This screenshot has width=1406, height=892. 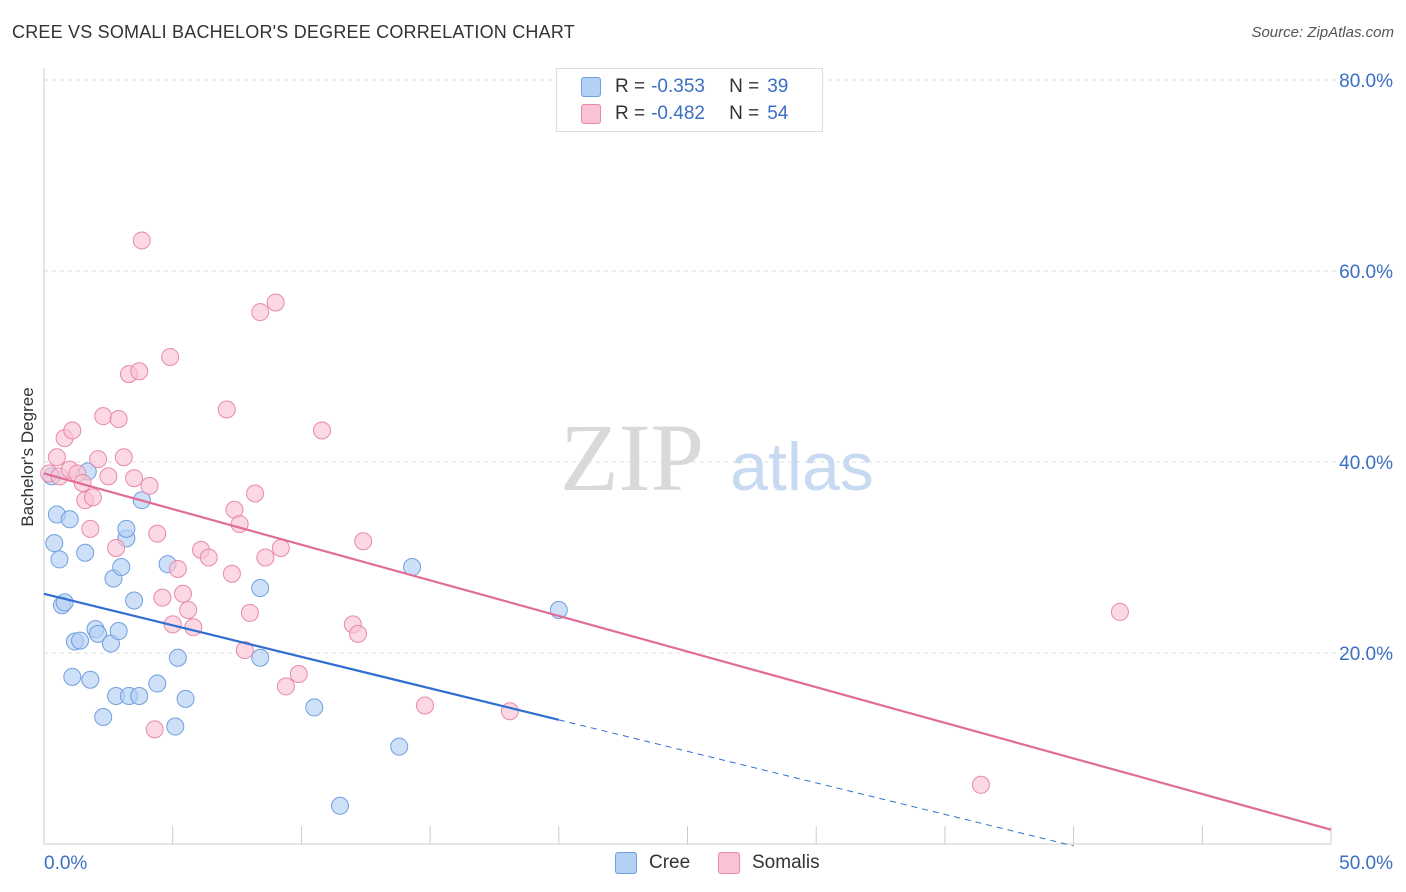 What do you see at coordinates (632, 457) in the screenshot?
I see `watermark-zip: ZIP` at bounding box center [632, 457].